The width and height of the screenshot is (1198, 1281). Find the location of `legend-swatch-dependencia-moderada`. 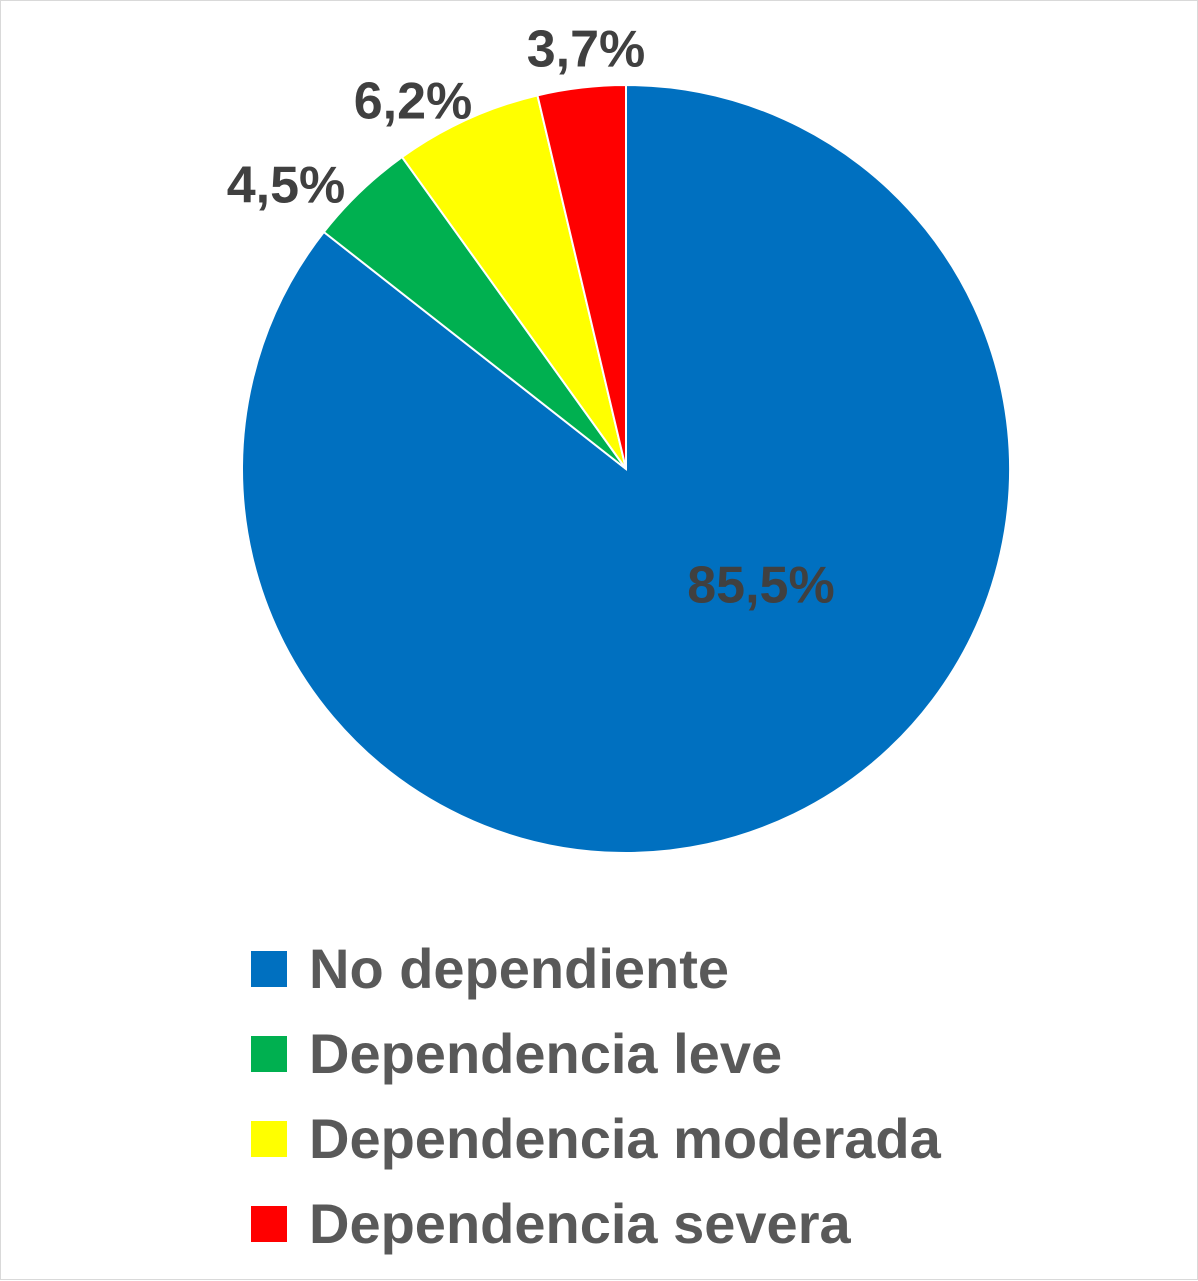

legend-swatch-dependencia-moderada is located at coordinates (269, 1138).